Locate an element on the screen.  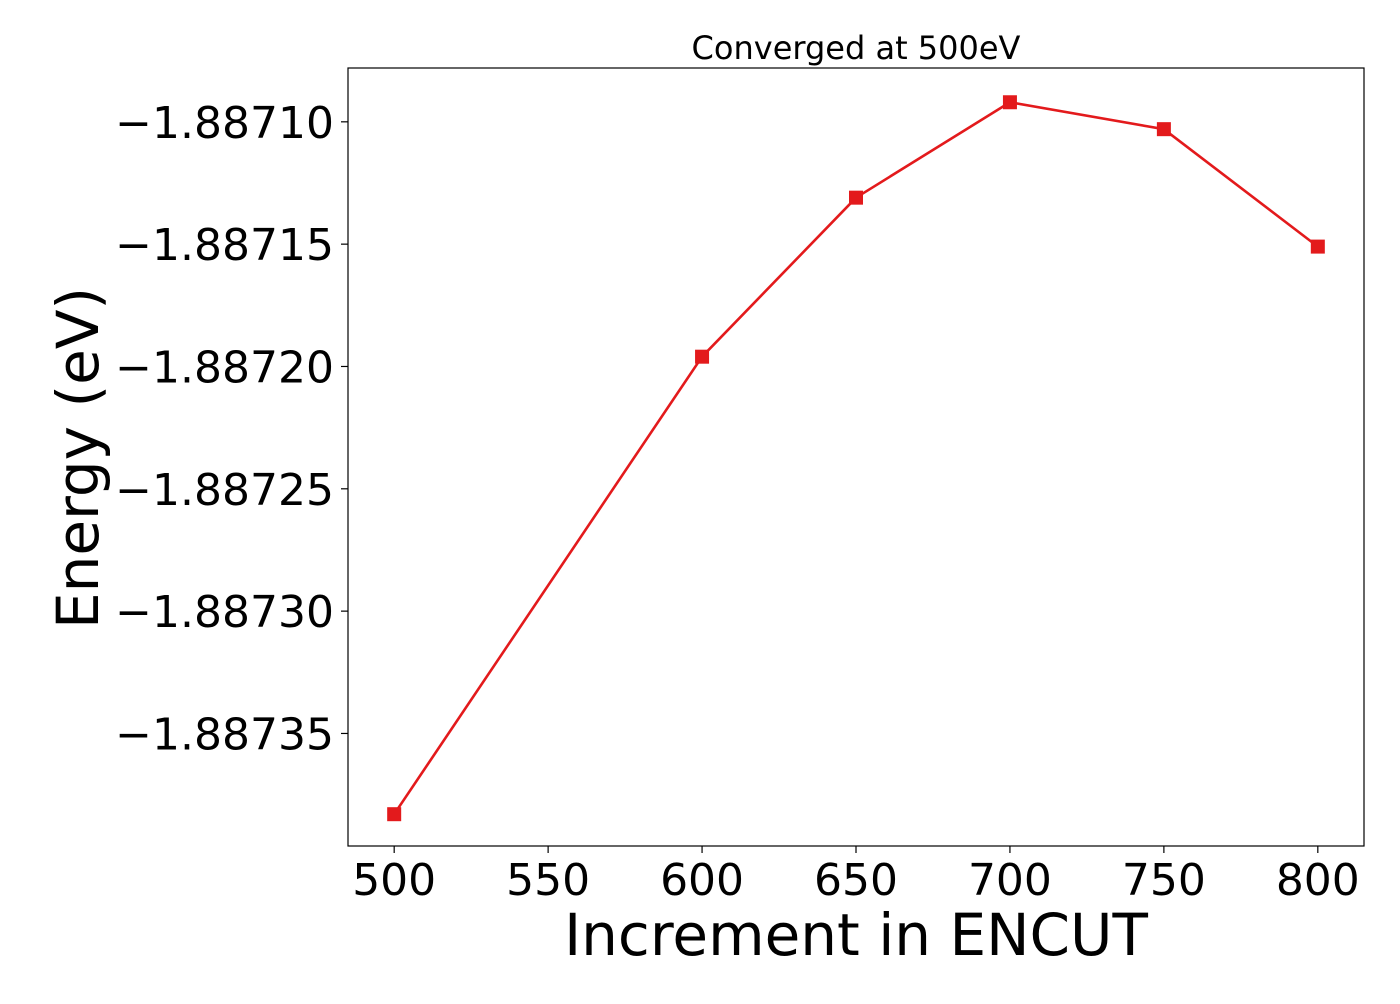
x-tick-label: 500 is located at coordinates (394, 880).